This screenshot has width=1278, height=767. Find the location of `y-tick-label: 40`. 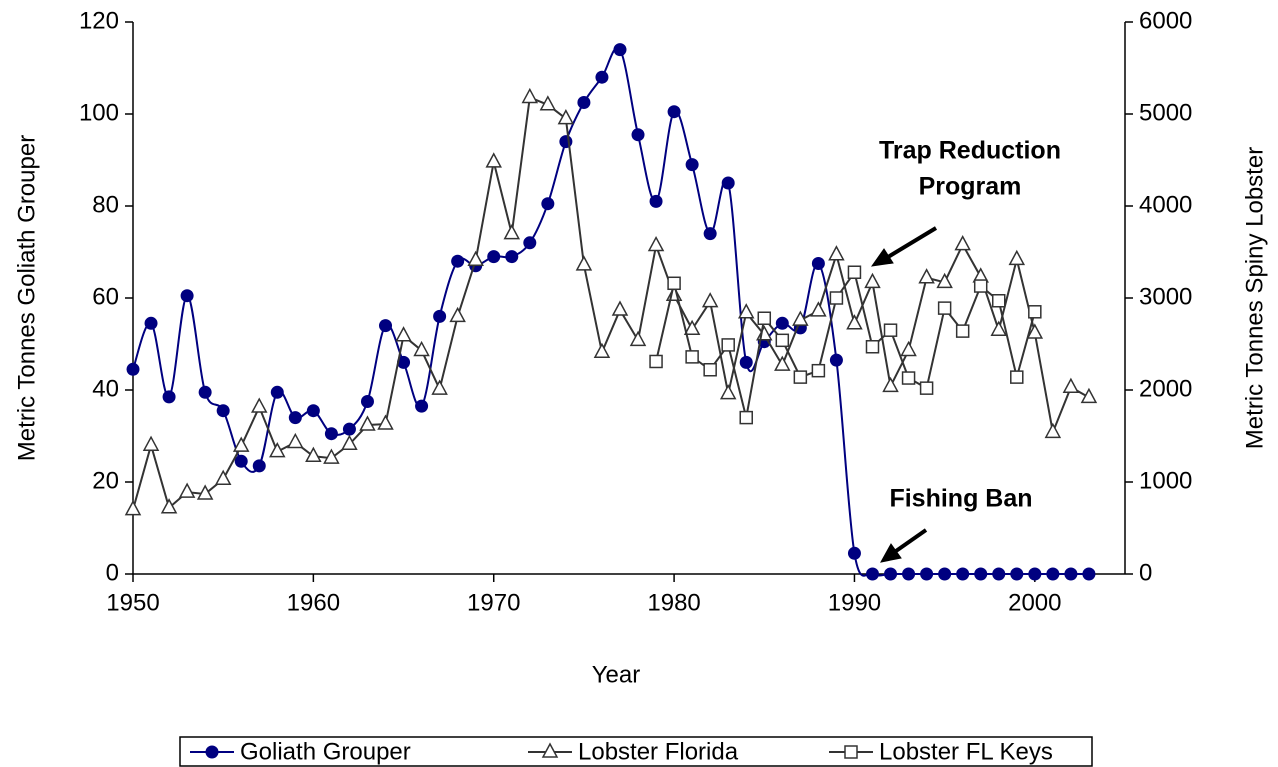

y-tick-label: 40 is located at coordinates (105, 388).